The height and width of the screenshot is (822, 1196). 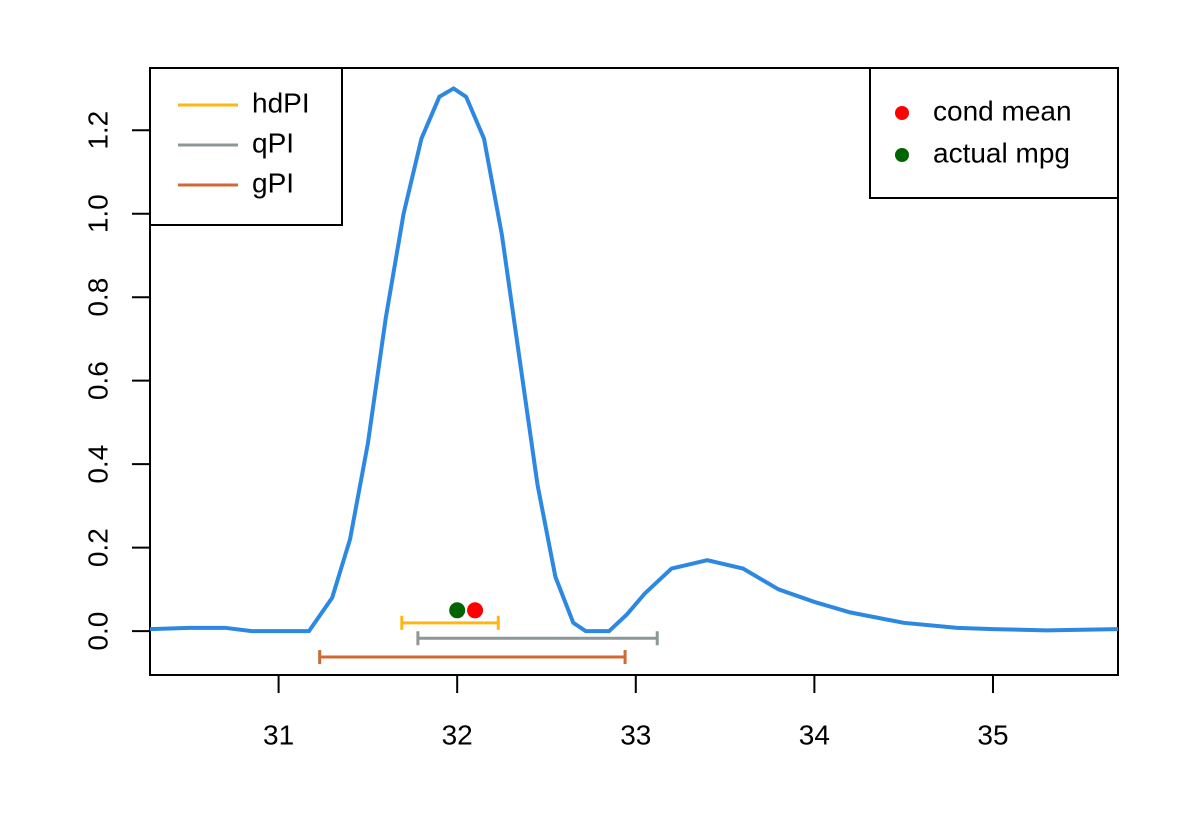 I want to click on x-tick-label: 33, so click(x=635, y=734).